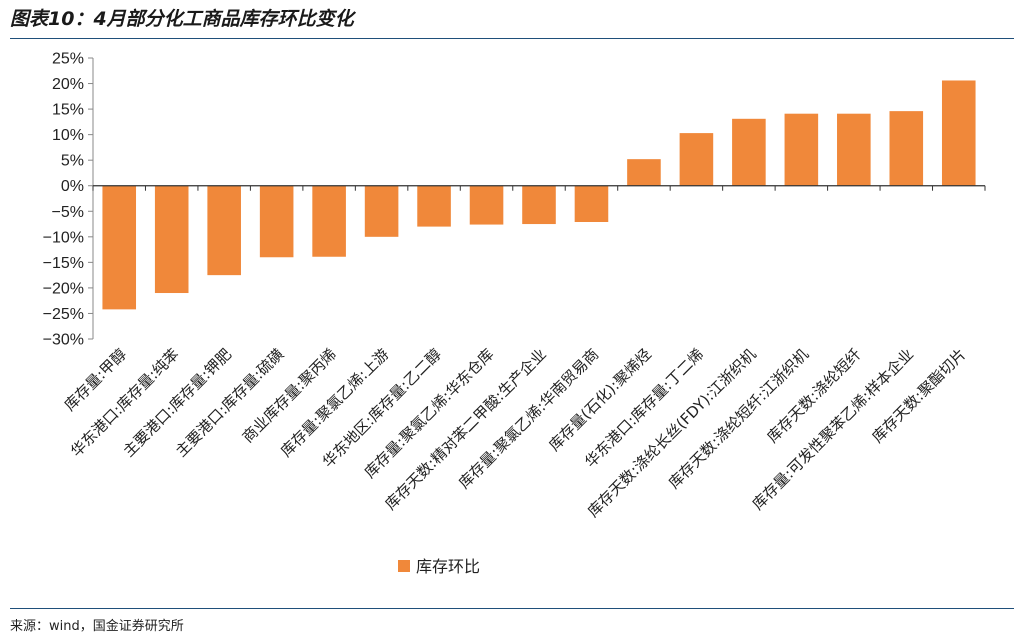 This screenshot has width=1024, height=640. What do you see at coordinates (72, 161) in the screenshot?
I see `y-tick-label: 5%` at bounding box center [72, 161].